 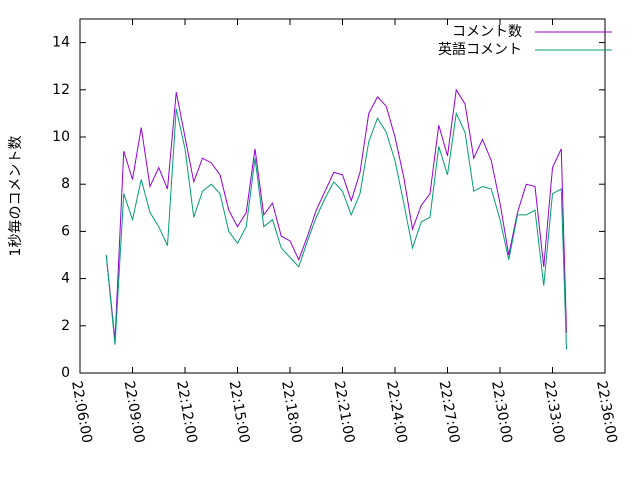 What do you see at coordinates (16, 196) in the screenshot?
I see `y-axis-label: 1秒毎のコメント数` at bounding box center [16, 196].